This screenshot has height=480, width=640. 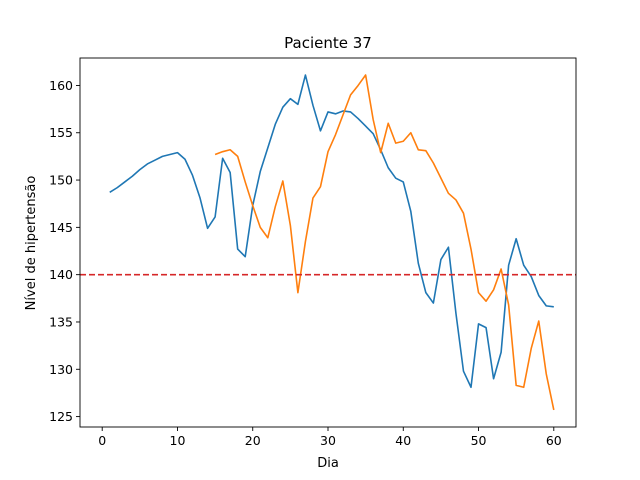 What do you see at coordinates (61, 369) in the screenshot?
I see `y-tick-label: 130` at bounding box center [61, 369].